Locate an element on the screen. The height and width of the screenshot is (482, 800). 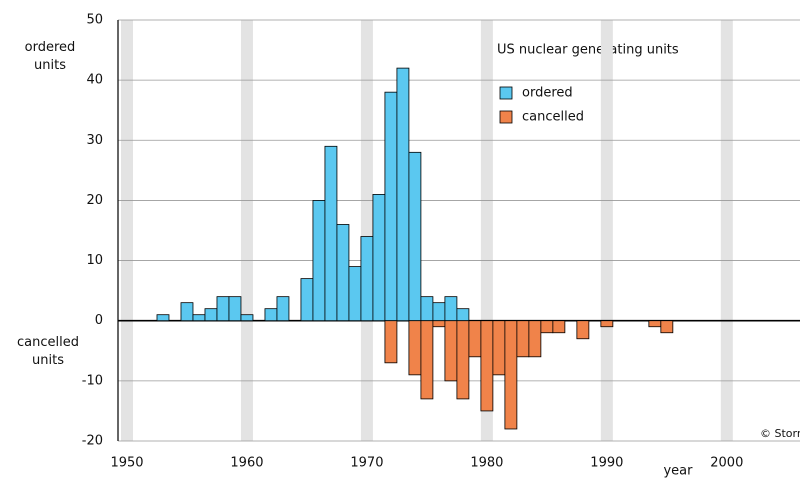
x-tick-label: 1950 is located at coordinates (126, 463).